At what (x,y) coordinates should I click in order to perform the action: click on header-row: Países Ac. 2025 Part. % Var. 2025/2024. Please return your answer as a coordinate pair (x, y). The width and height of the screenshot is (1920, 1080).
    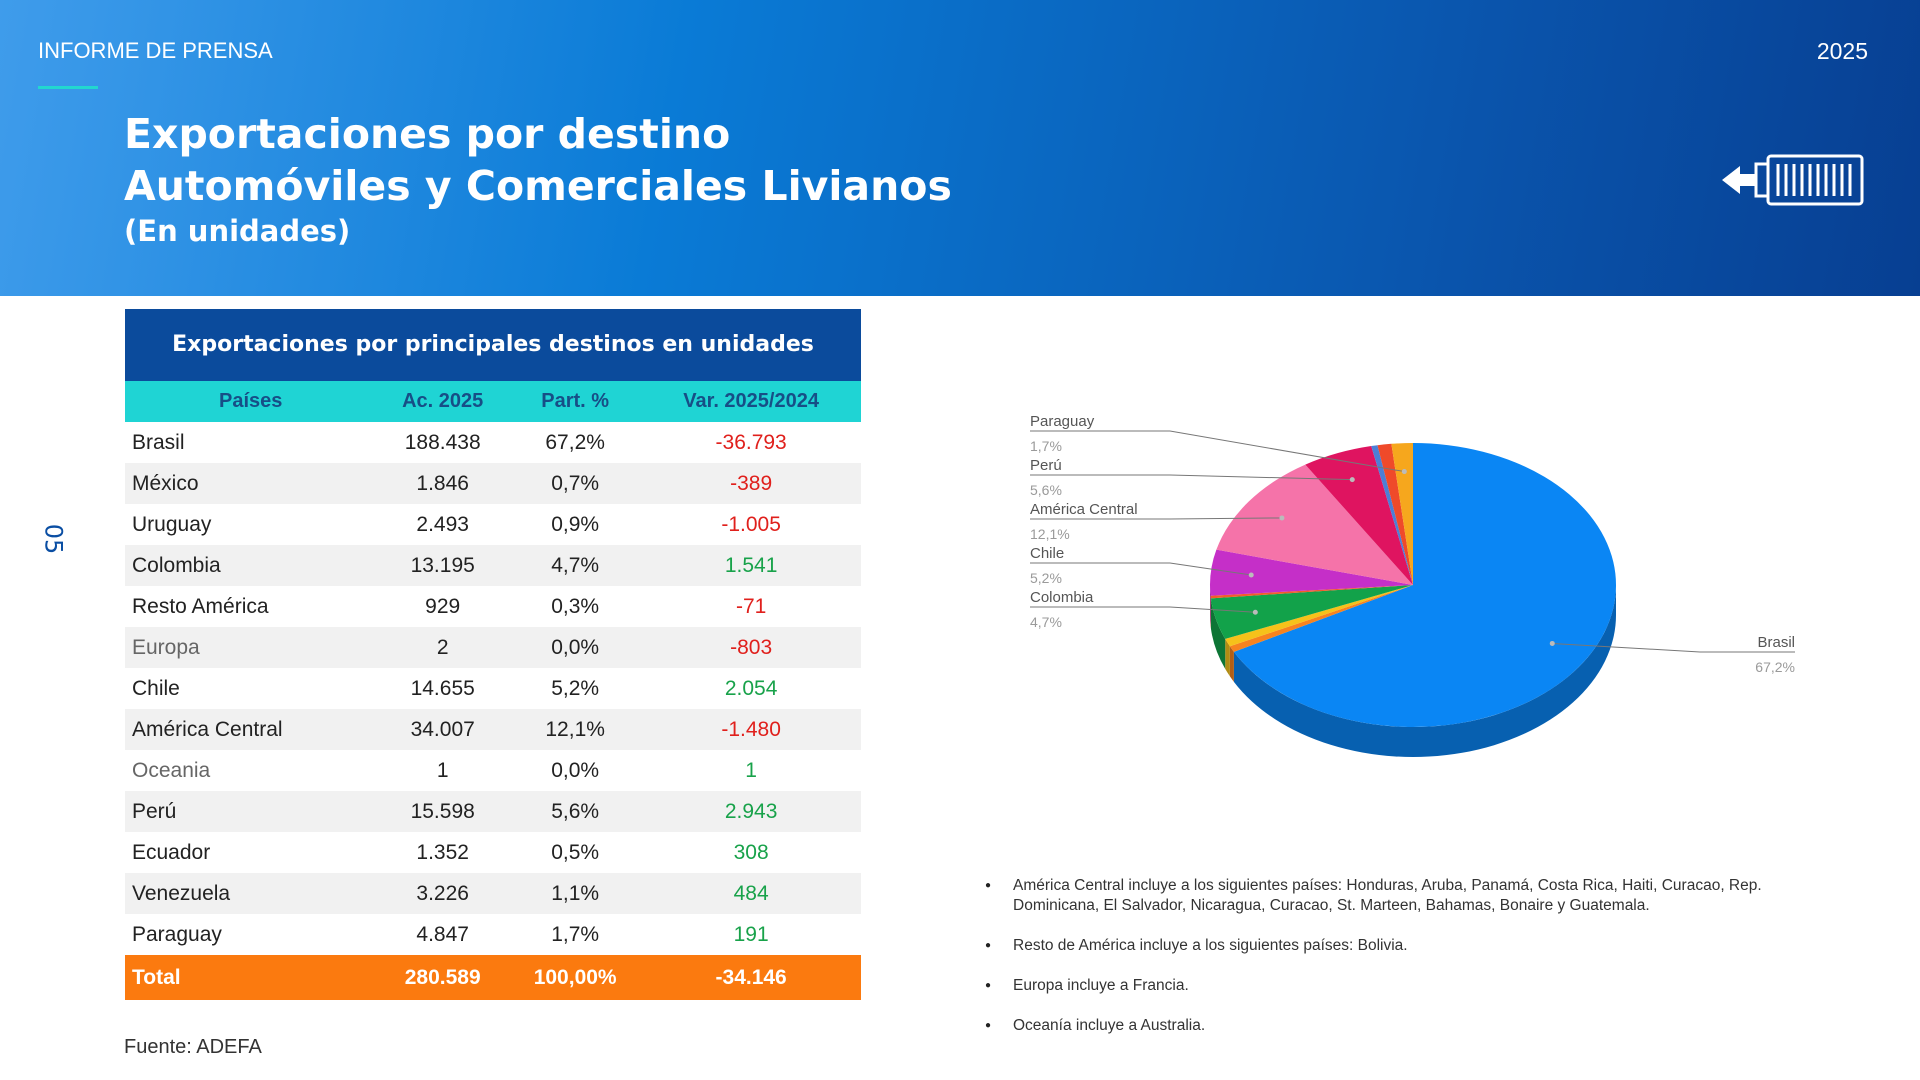
    Looking at the image, I should click on (493, 401).